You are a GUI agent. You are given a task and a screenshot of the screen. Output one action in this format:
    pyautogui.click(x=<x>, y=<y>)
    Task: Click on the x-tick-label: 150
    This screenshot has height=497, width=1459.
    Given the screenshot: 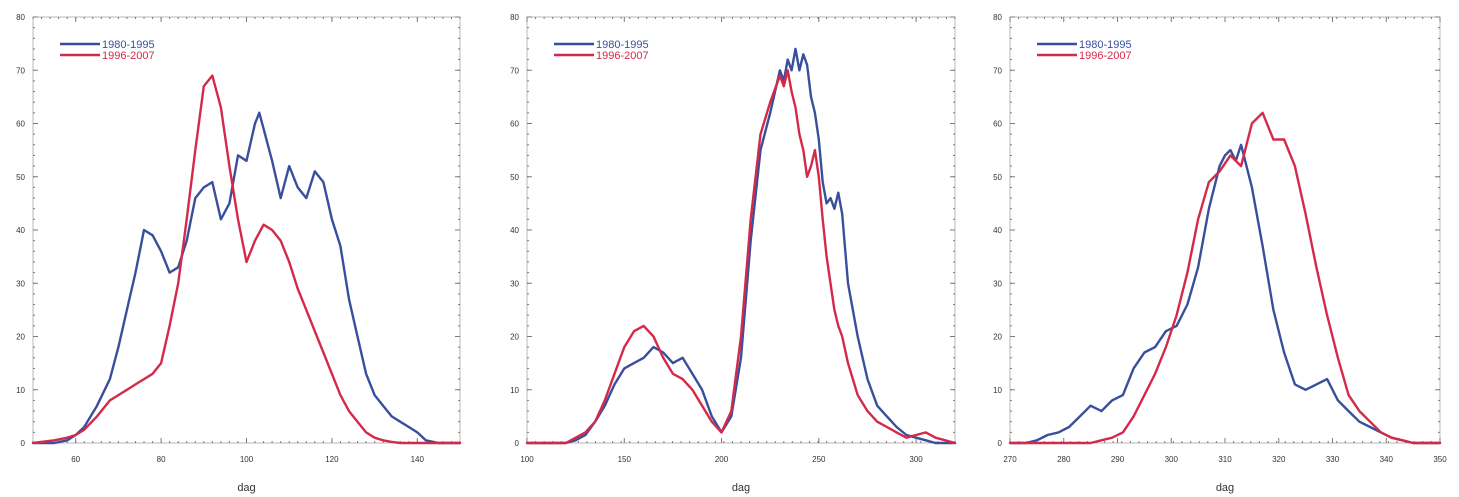 What is the action you would take?
    pyautogui.click(x=625, y=459)
    